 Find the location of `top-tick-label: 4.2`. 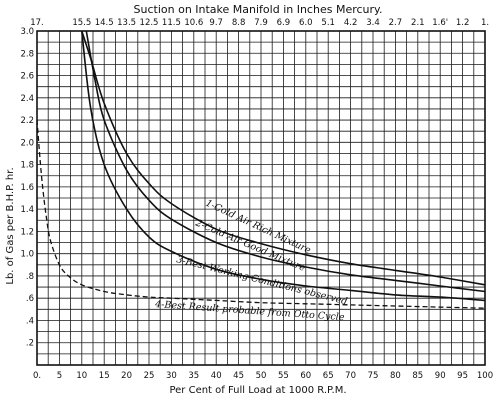

top-tick-label: 4.2 is located at coordinates (351, 23).